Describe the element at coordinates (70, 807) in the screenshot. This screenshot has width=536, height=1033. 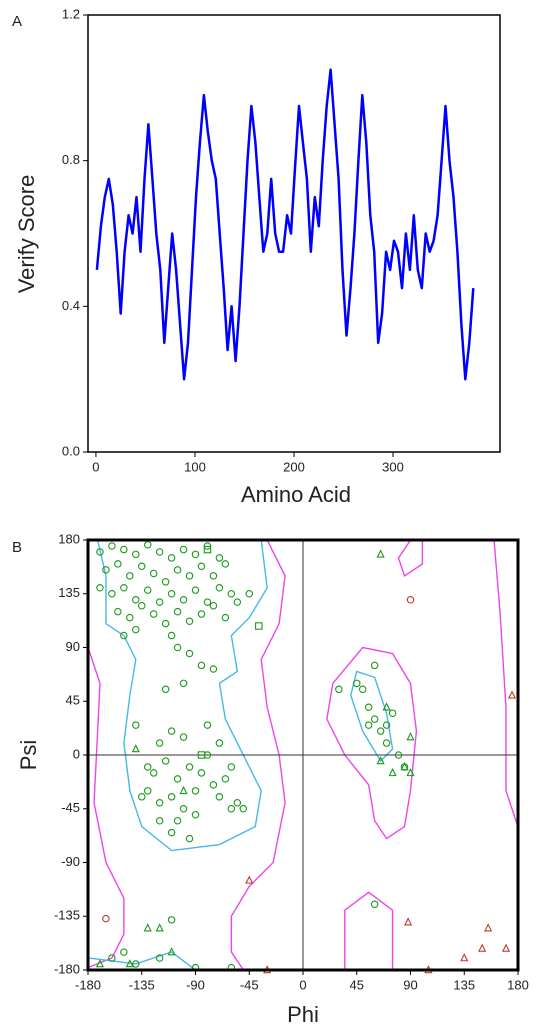
I see `y-tick-label: -45` at that location.